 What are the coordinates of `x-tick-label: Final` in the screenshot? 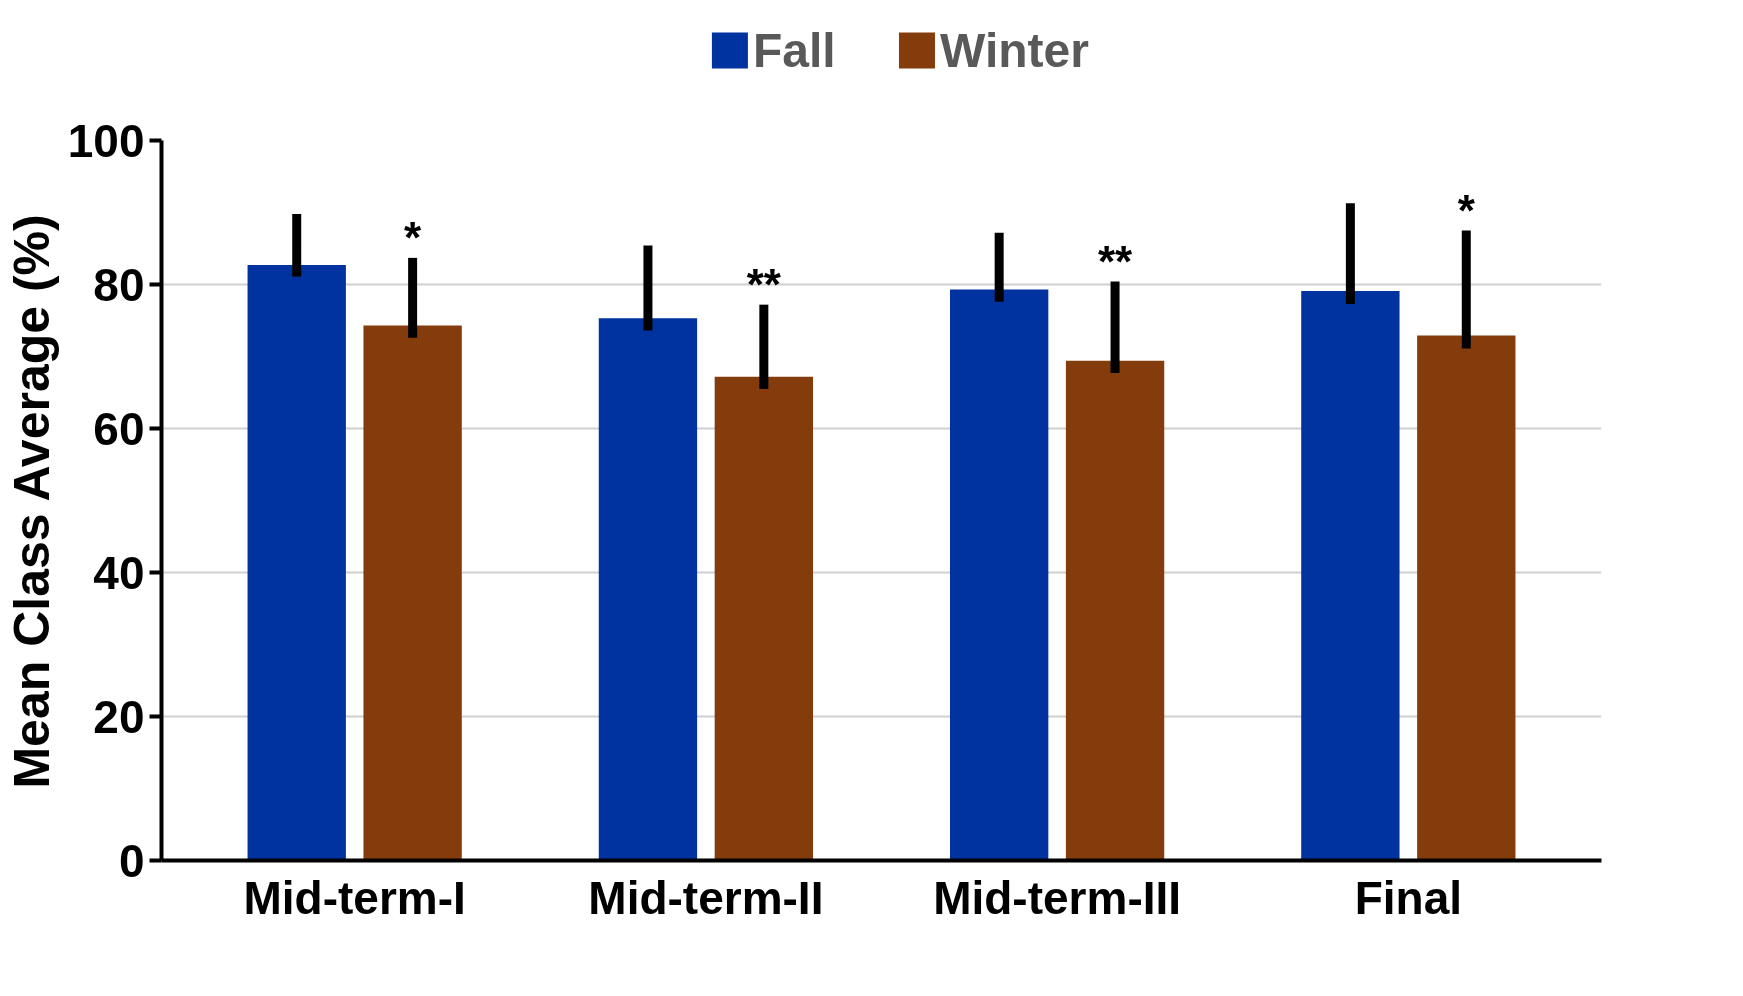 It's located at (1408, 897).